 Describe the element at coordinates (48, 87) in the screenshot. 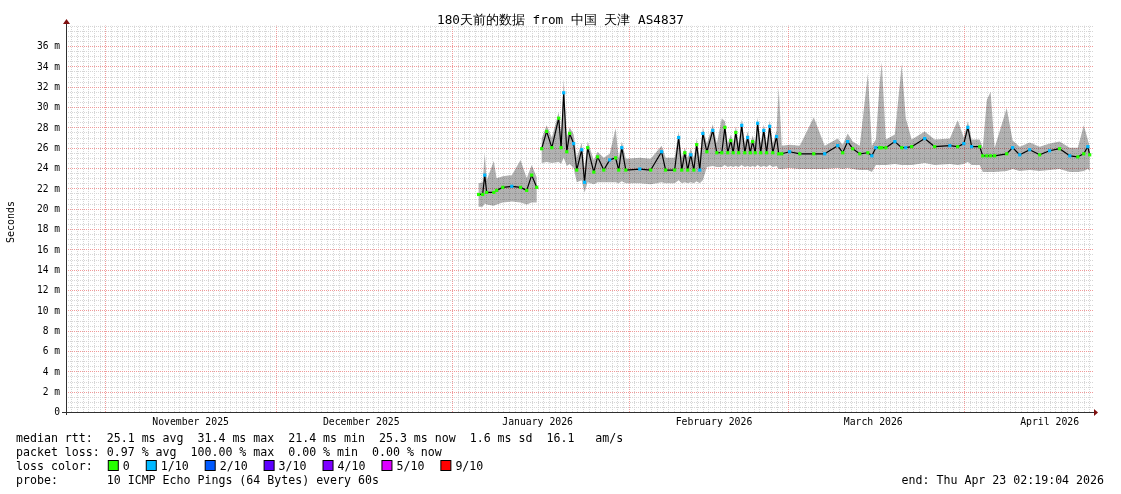

I see `y-tick-label: 32 m` at that location.